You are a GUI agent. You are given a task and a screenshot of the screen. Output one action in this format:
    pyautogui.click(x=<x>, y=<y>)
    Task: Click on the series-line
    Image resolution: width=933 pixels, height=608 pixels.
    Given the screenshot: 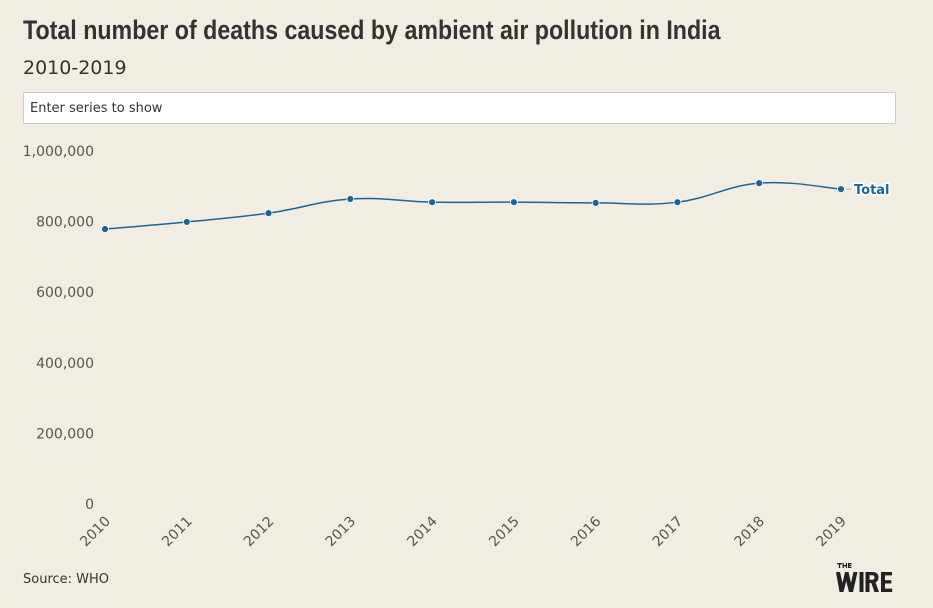 What is the action you would take?
    pyautogui.click(x=473, y=205)
    